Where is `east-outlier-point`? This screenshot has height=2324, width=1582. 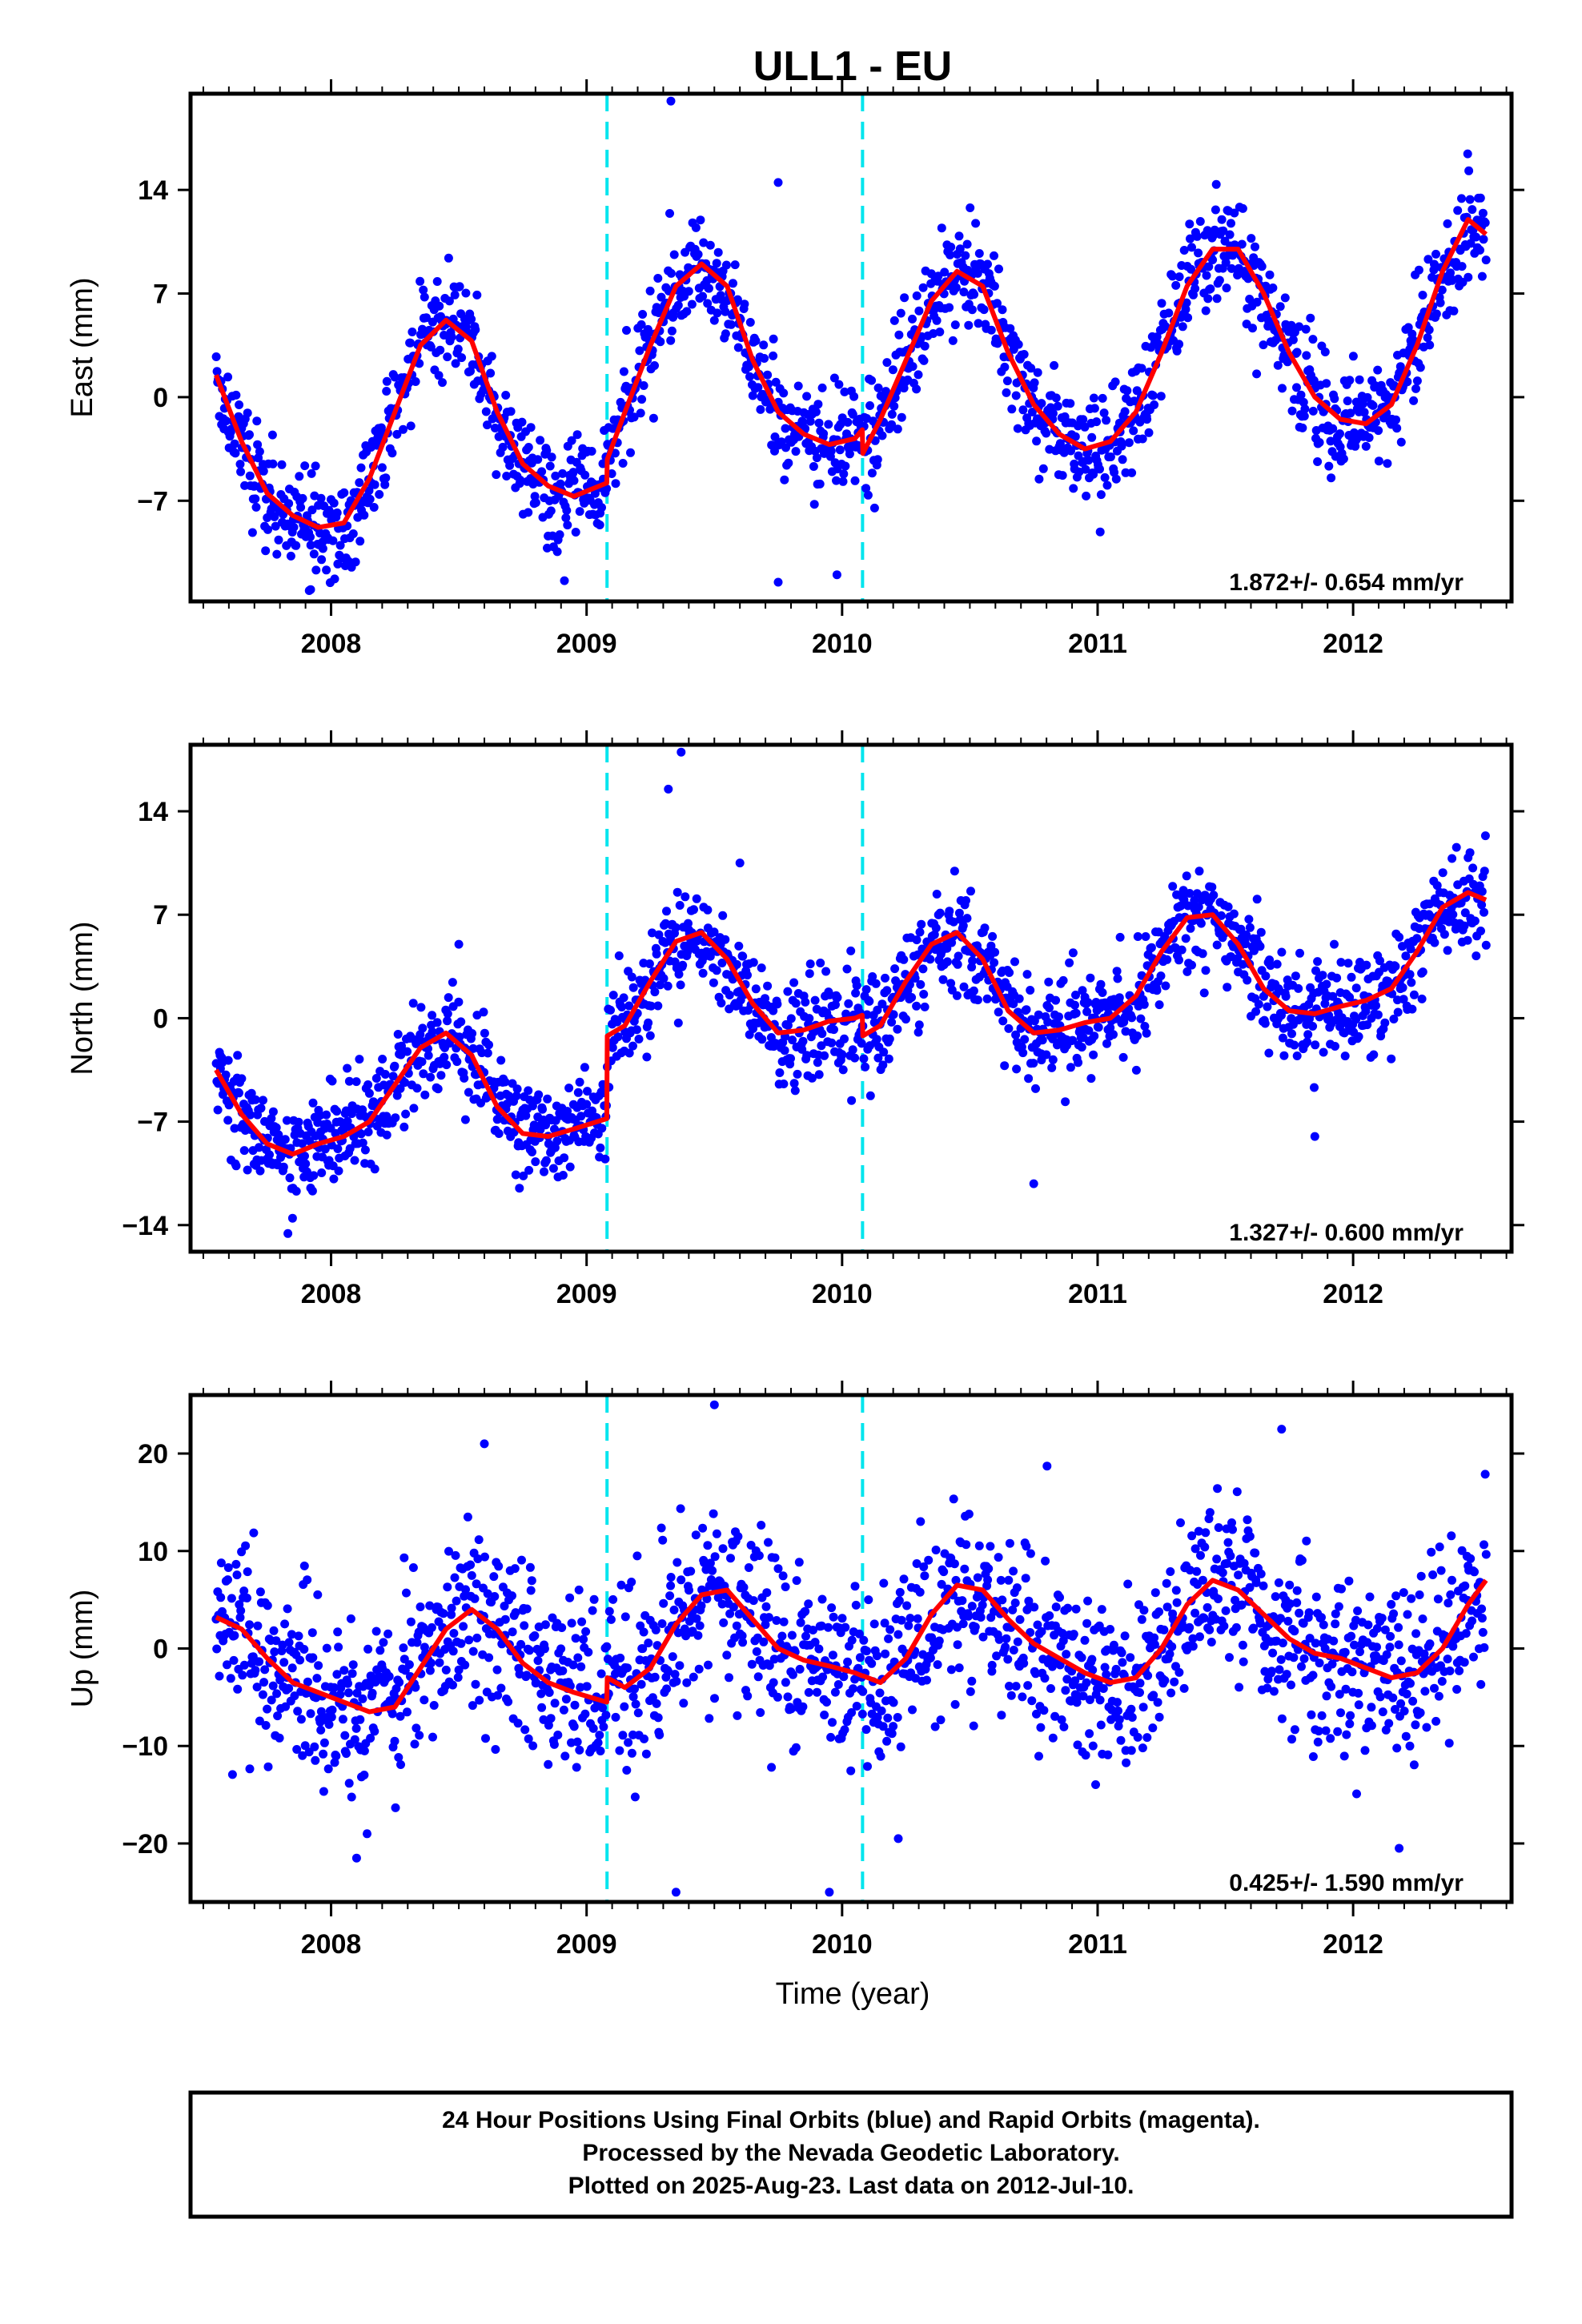
east-outlier-point is located at coordinates (778, 182).